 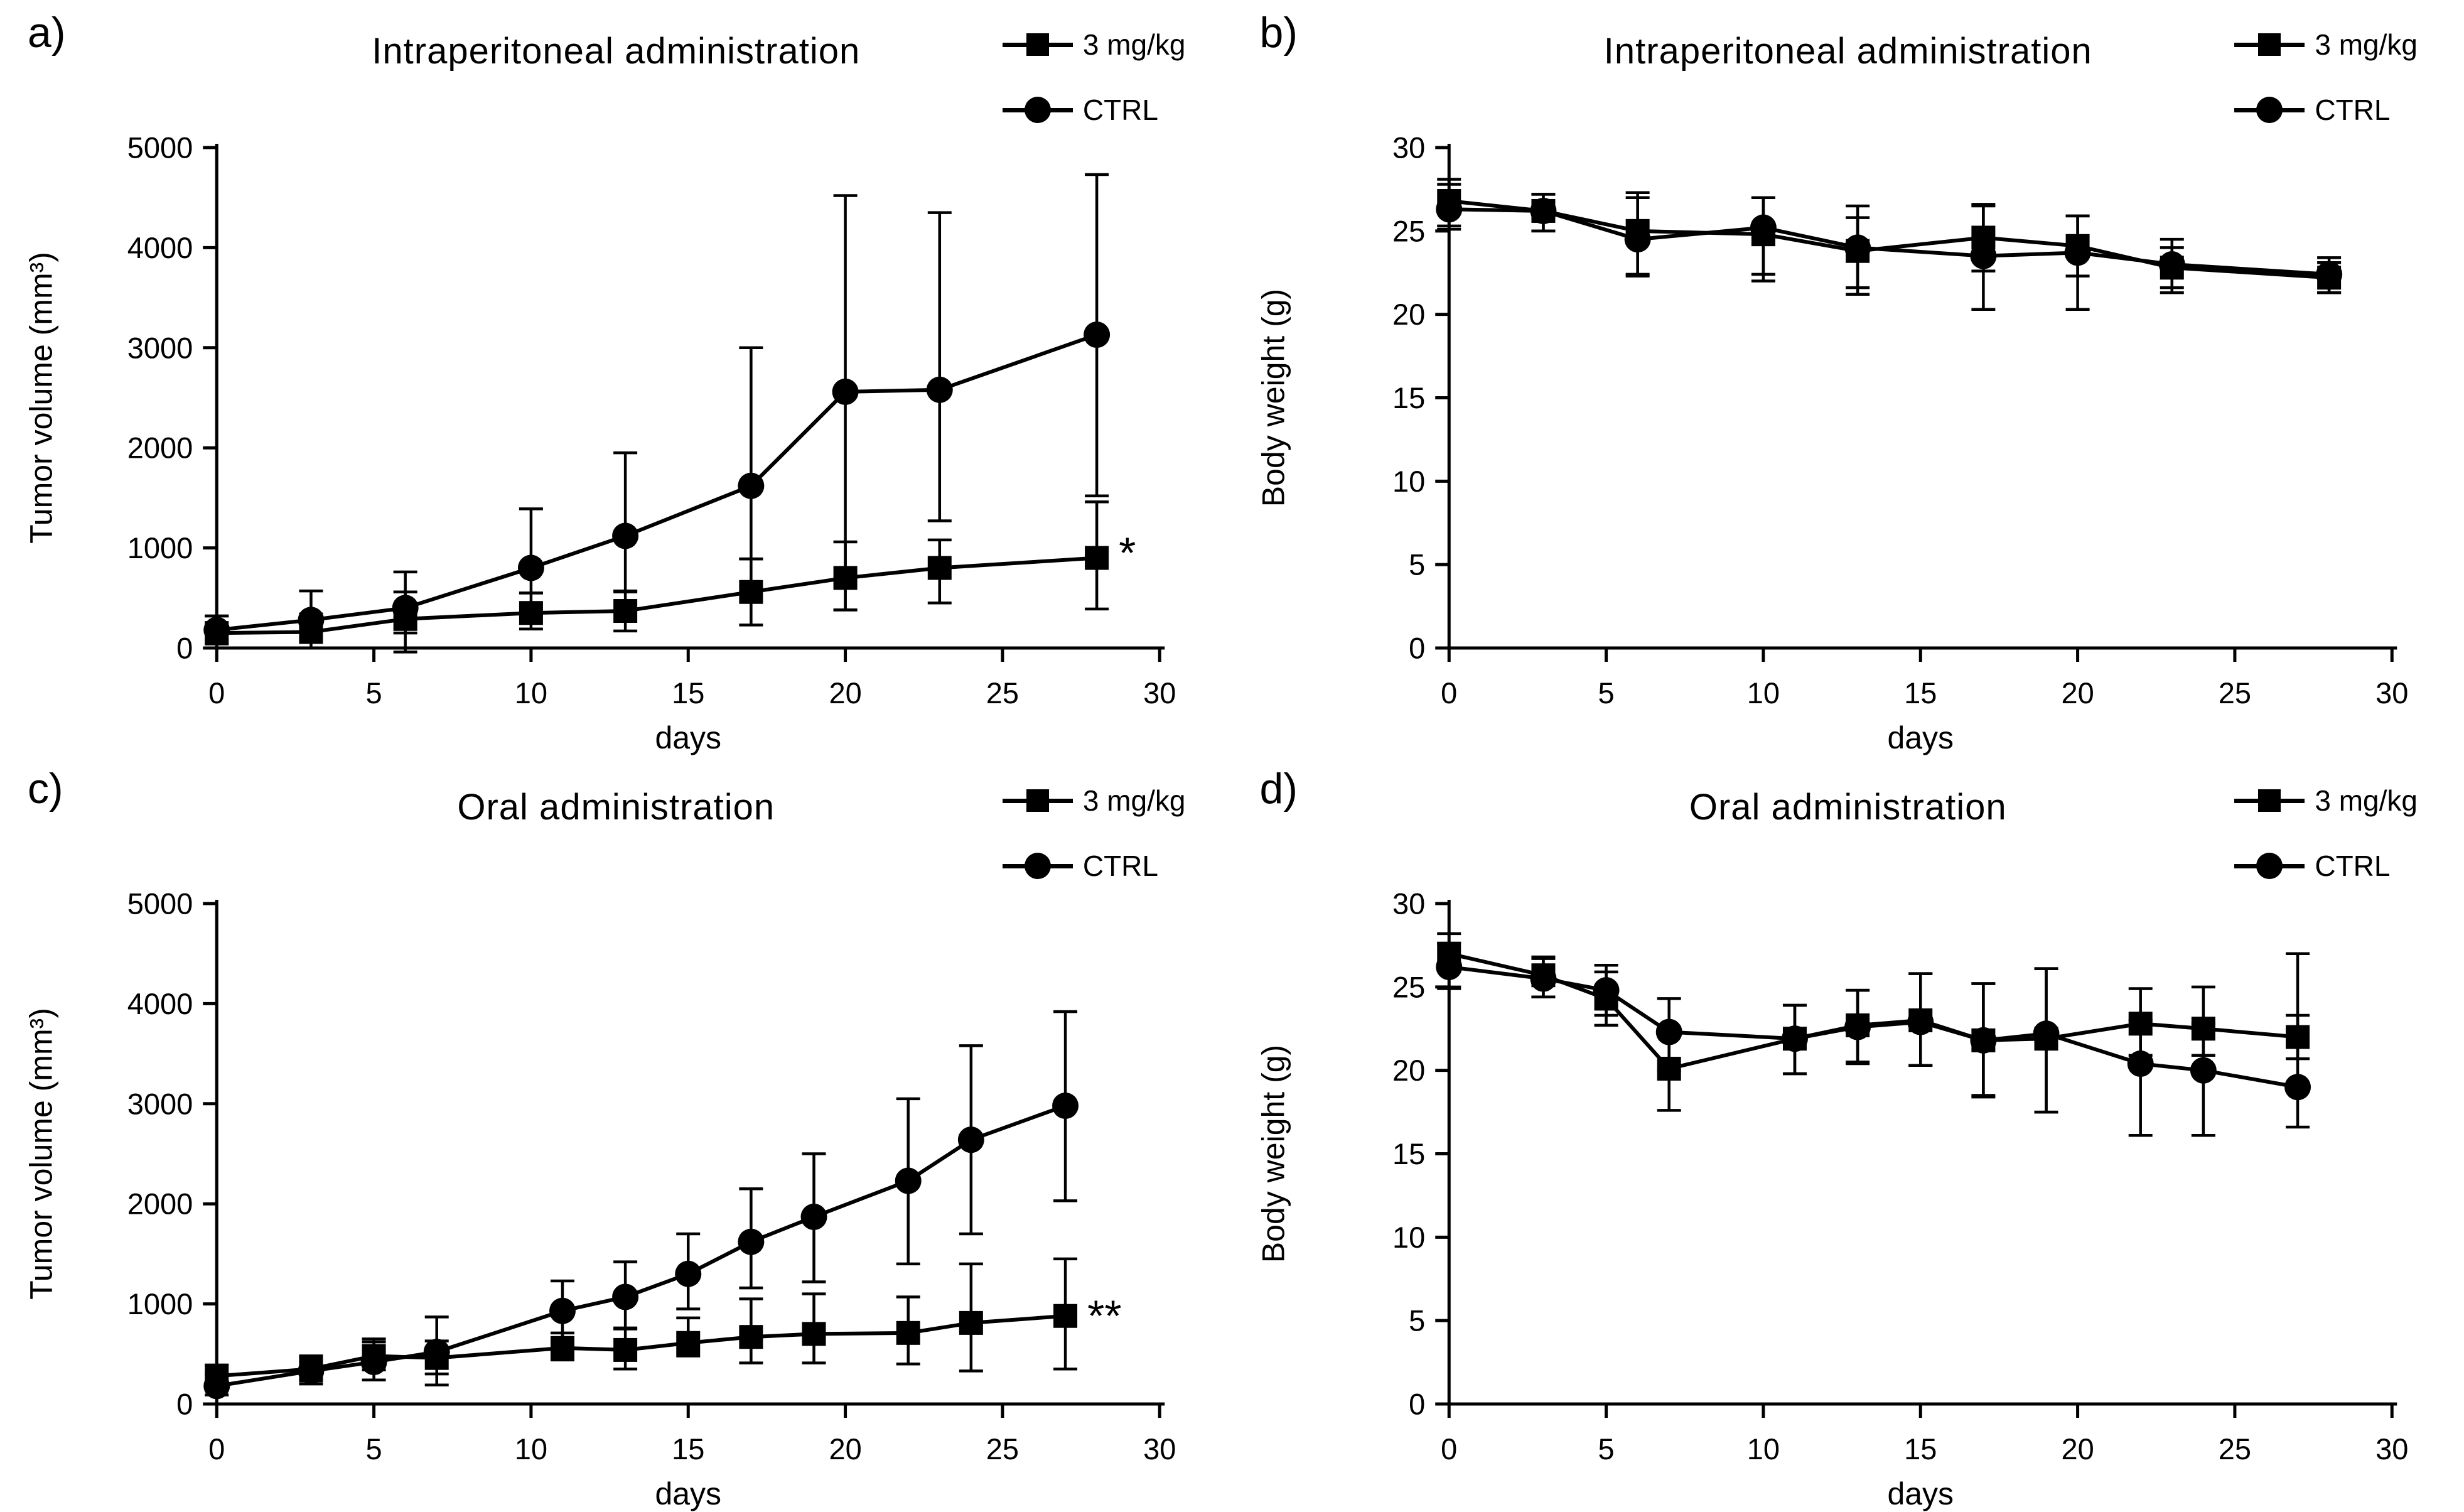 What do you see at coordinates (47, 33) in the screenshot?
I see `panel-letter-a: a)` at bounding box center [47, 33].